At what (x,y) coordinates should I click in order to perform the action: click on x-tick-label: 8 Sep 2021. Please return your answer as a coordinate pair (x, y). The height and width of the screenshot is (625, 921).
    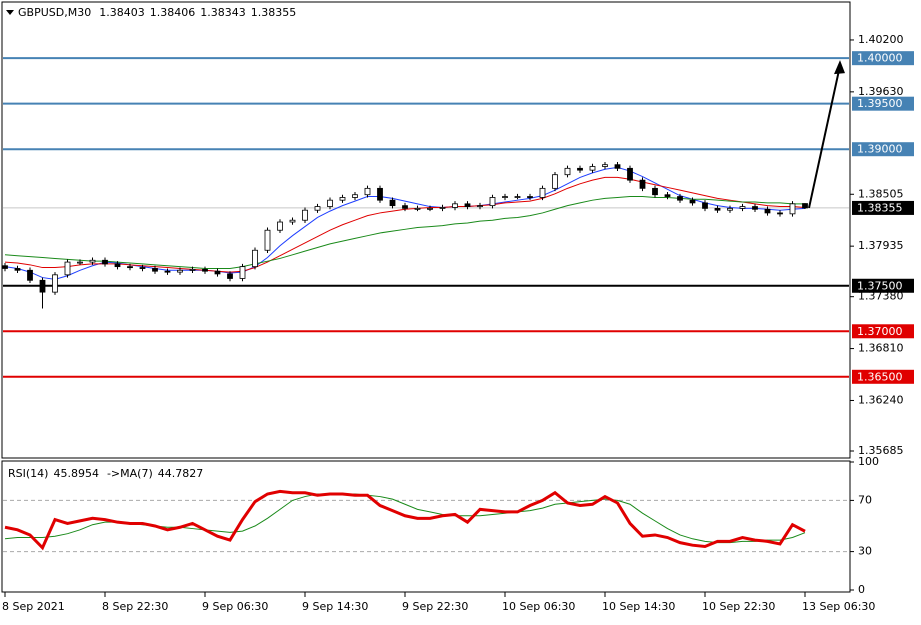
    Looking at the image, I should click on (33, 606).